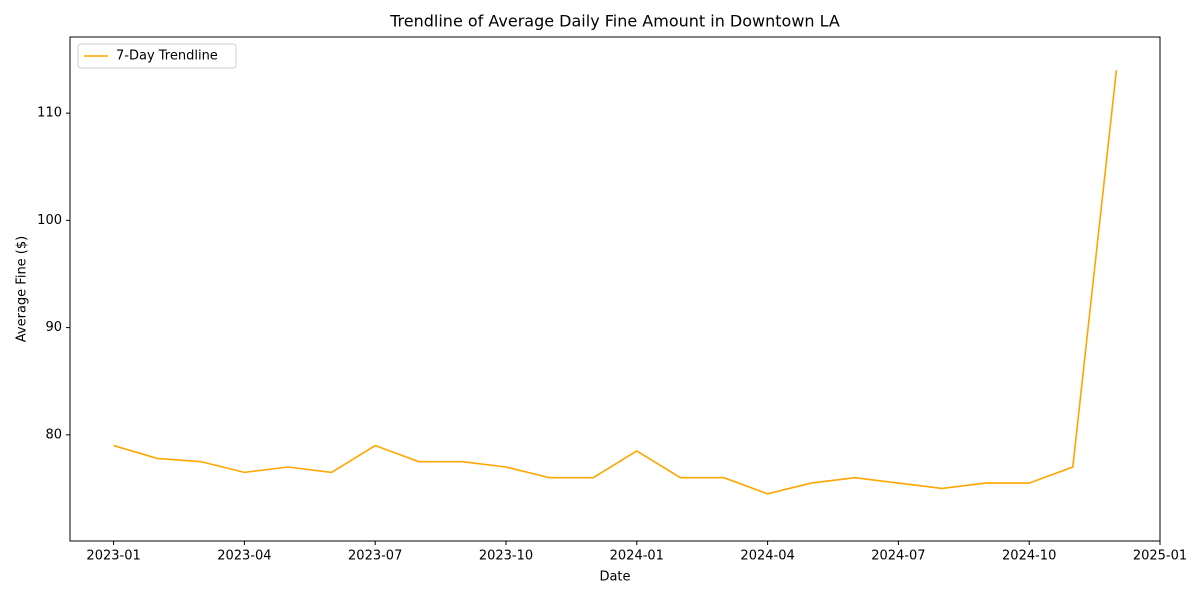  What do you see at coordinates (113, 556) in the screenshot?
I see `x-tick-label: 2023-01` at bounding box center [113, 556].